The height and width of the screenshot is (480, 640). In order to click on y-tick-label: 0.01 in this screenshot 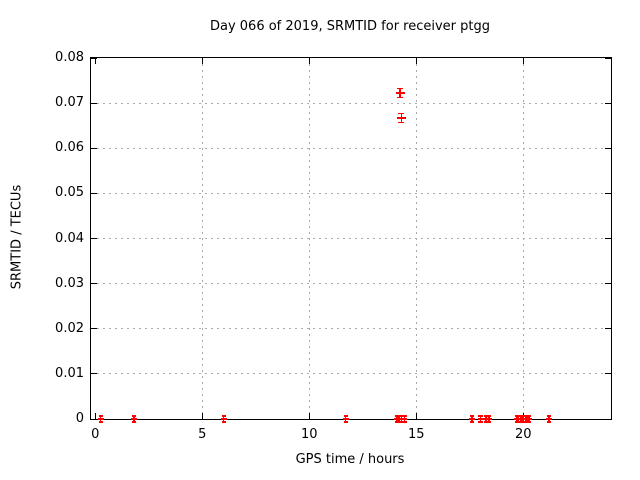, I will do `click(69, 373)`.